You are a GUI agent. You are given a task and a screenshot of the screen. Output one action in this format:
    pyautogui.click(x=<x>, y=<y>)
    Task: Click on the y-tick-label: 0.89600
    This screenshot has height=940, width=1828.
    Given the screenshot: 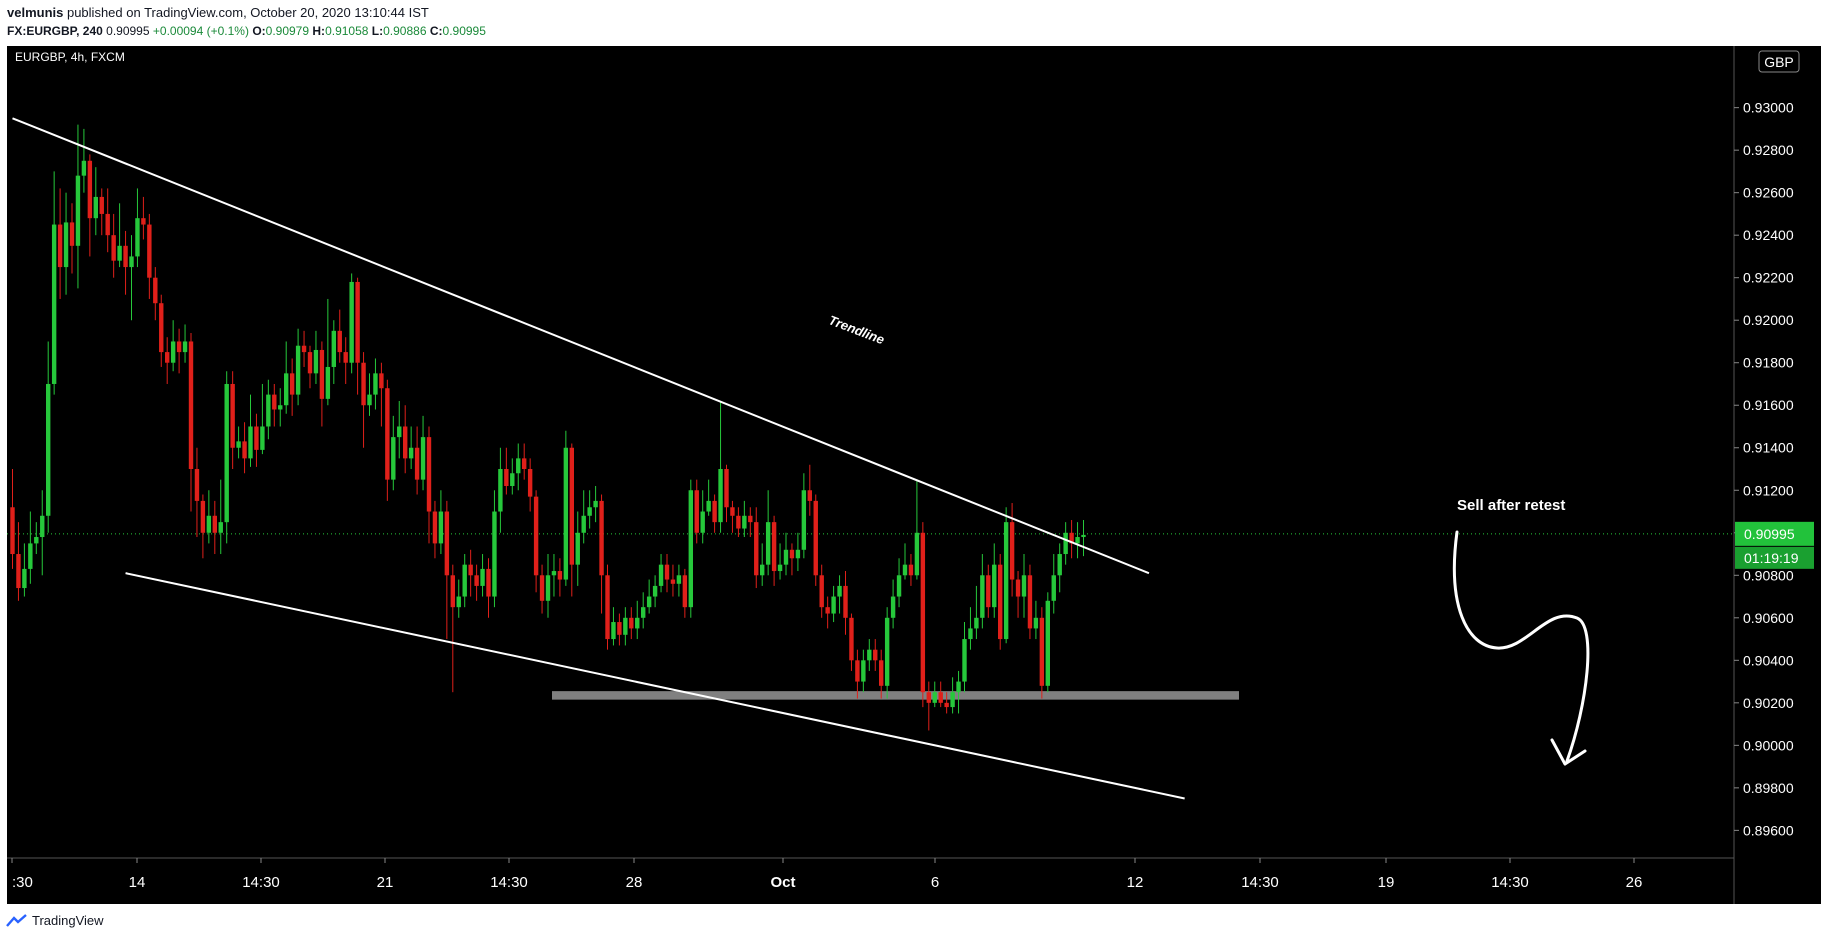 What is the action you would take?
    pyautogui.click(x=1768, y=830)
    